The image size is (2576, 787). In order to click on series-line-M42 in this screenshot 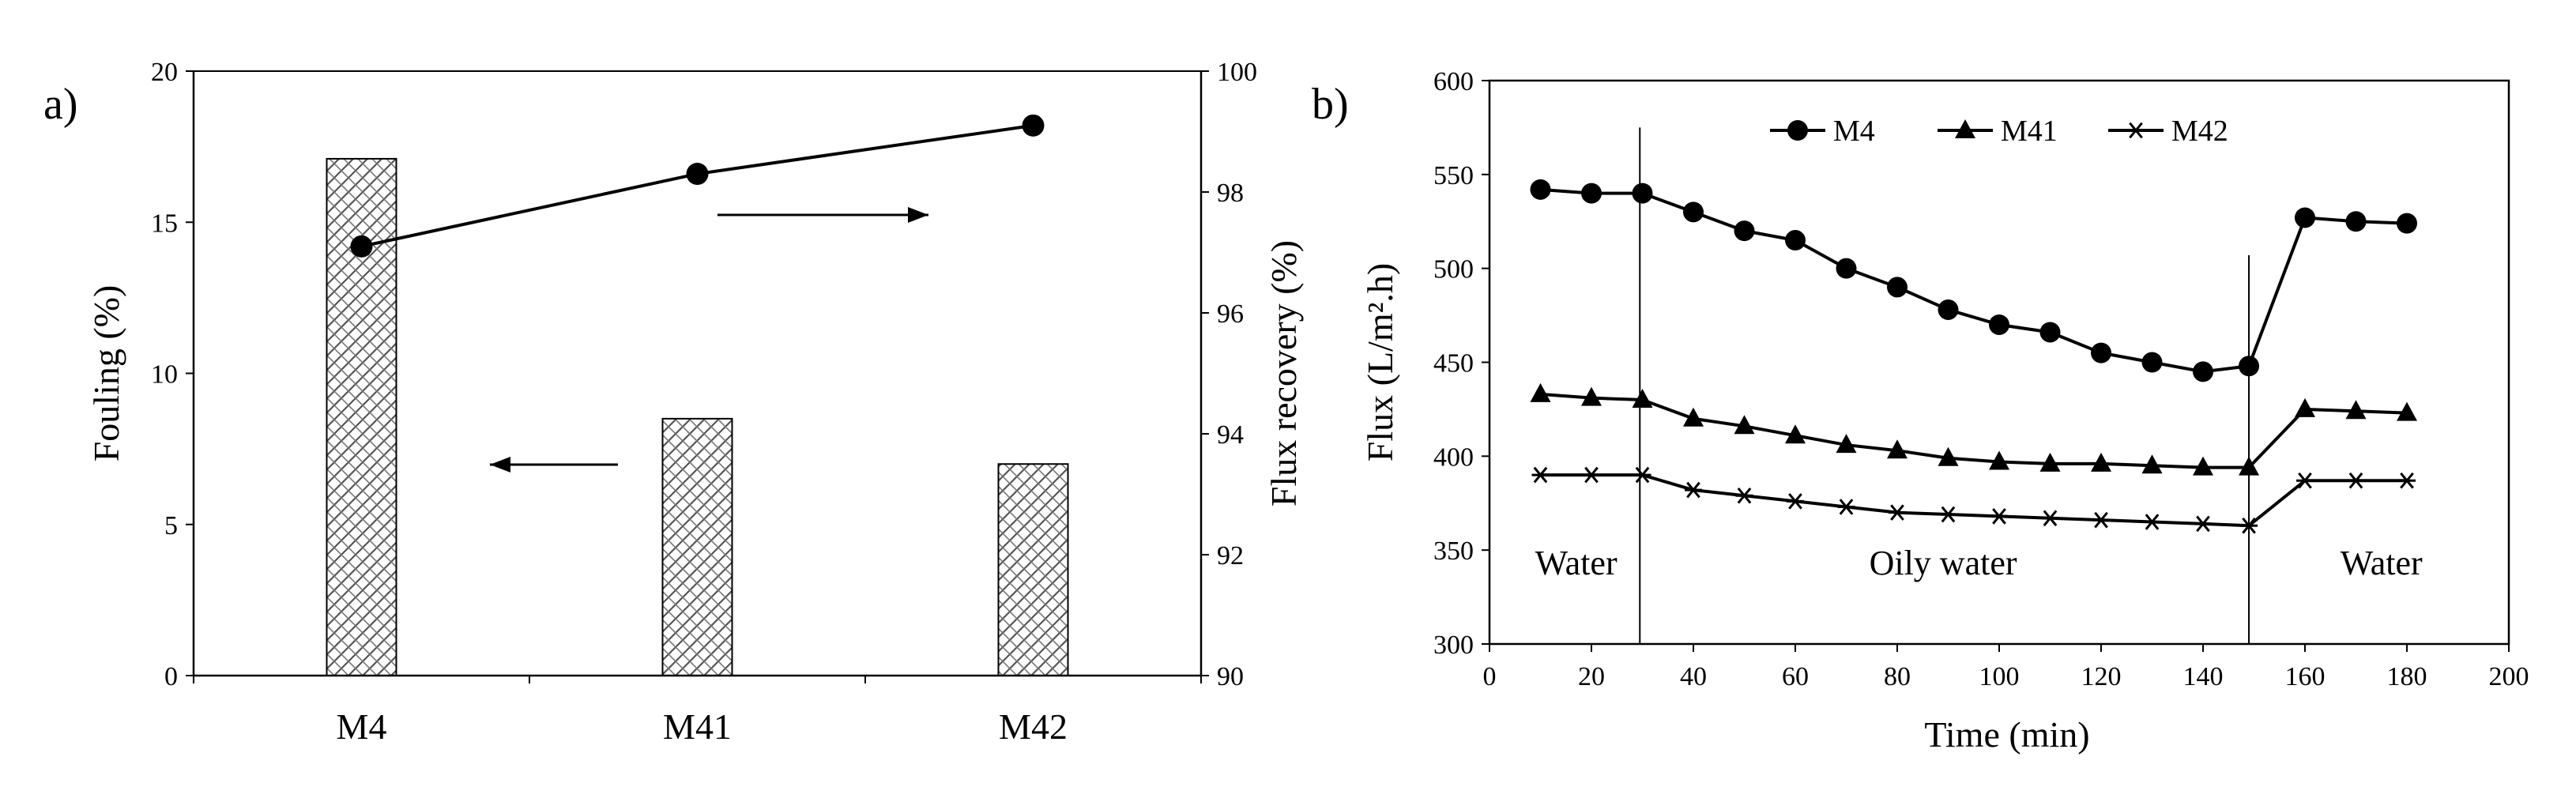, I will do `click(1973, 501)`.